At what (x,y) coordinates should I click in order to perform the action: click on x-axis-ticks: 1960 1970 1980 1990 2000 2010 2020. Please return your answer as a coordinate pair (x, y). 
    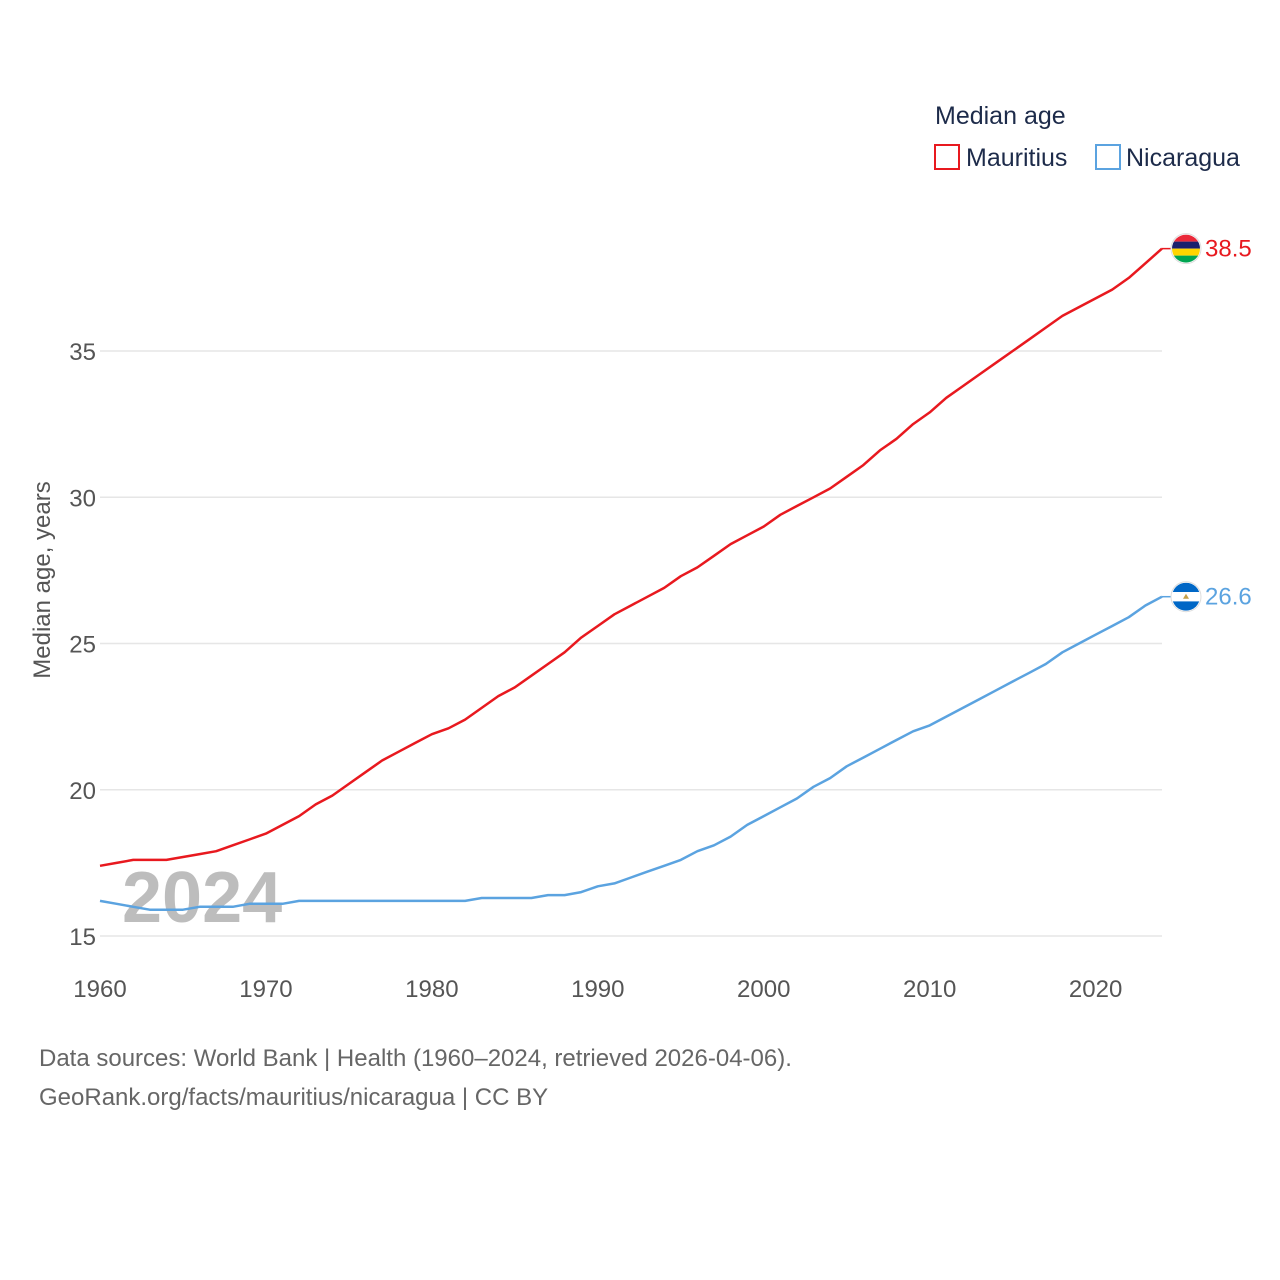
    Looking at the image, I should click on (597, 989).